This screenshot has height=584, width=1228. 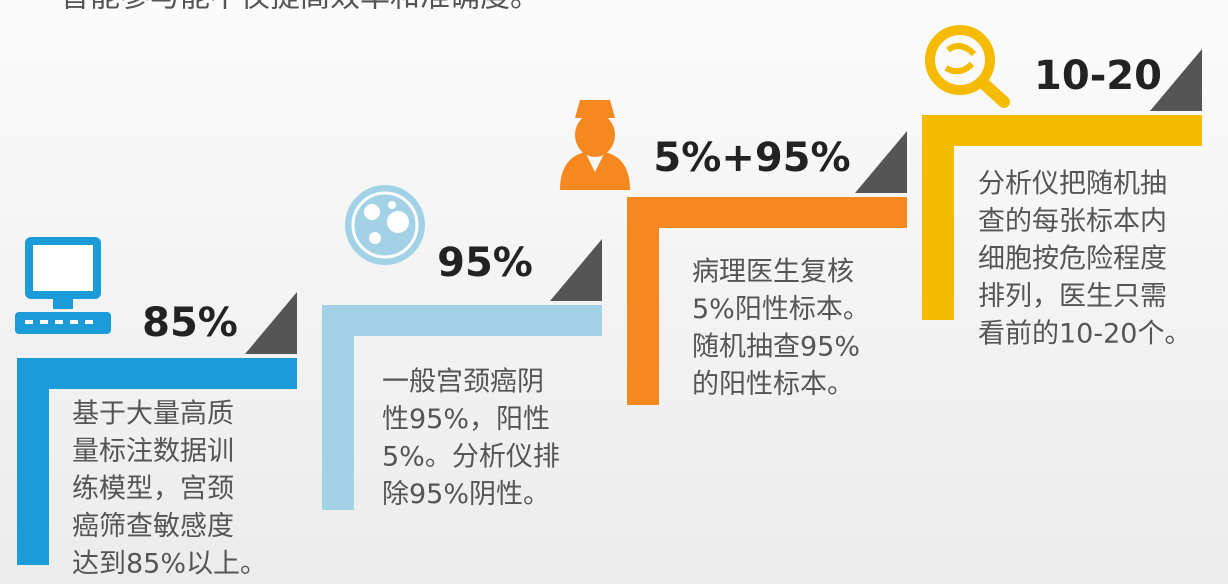 What do you see at coordinates (63, 285) in the screenshot?
I see `computer-icon` at bounding box center [63, 285].